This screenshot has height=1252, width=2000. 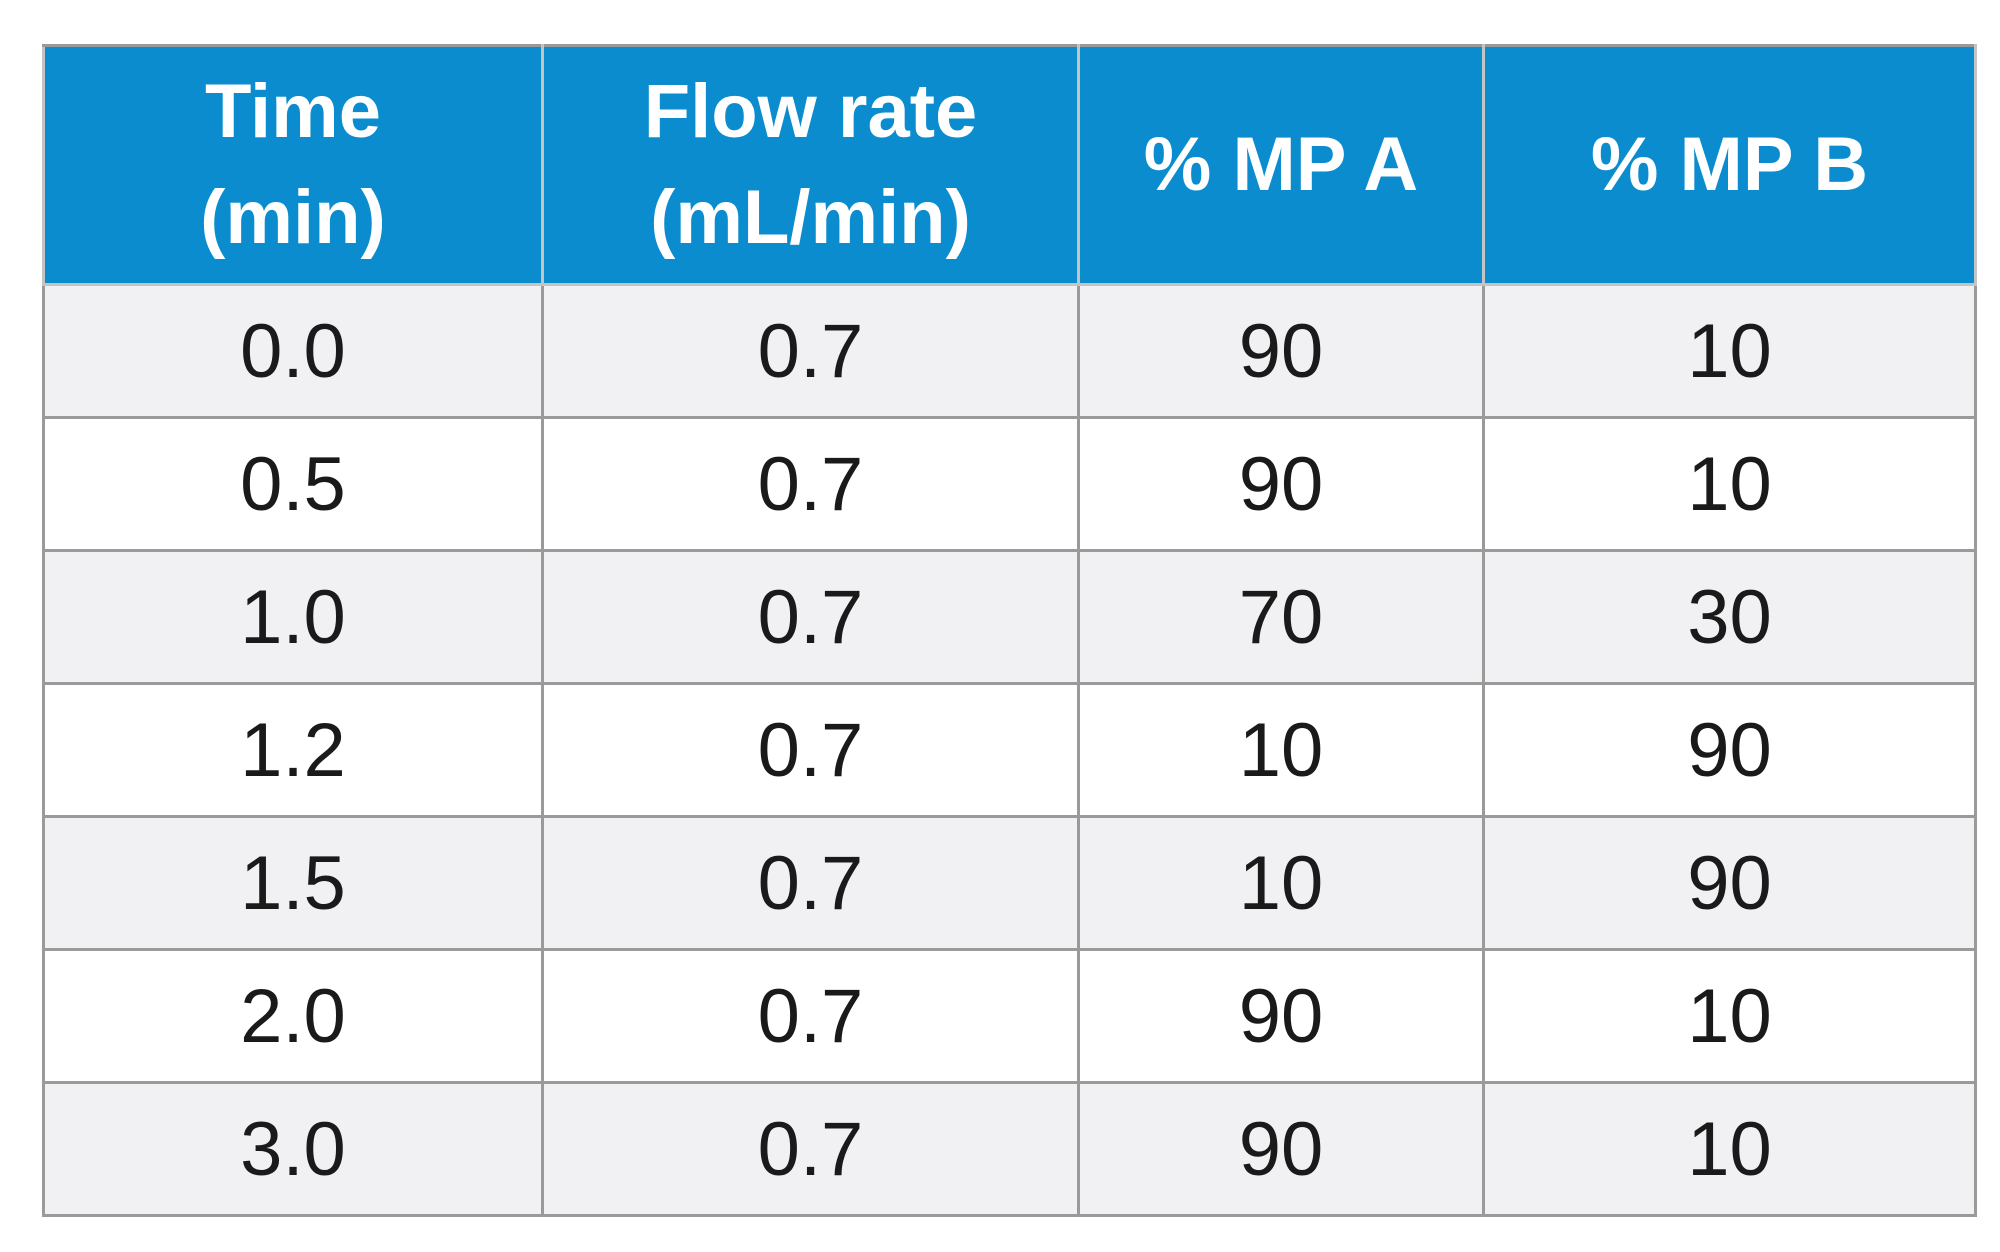 I want to click on header-mp-a-label: % MP A, so click(x=1281, y=164).